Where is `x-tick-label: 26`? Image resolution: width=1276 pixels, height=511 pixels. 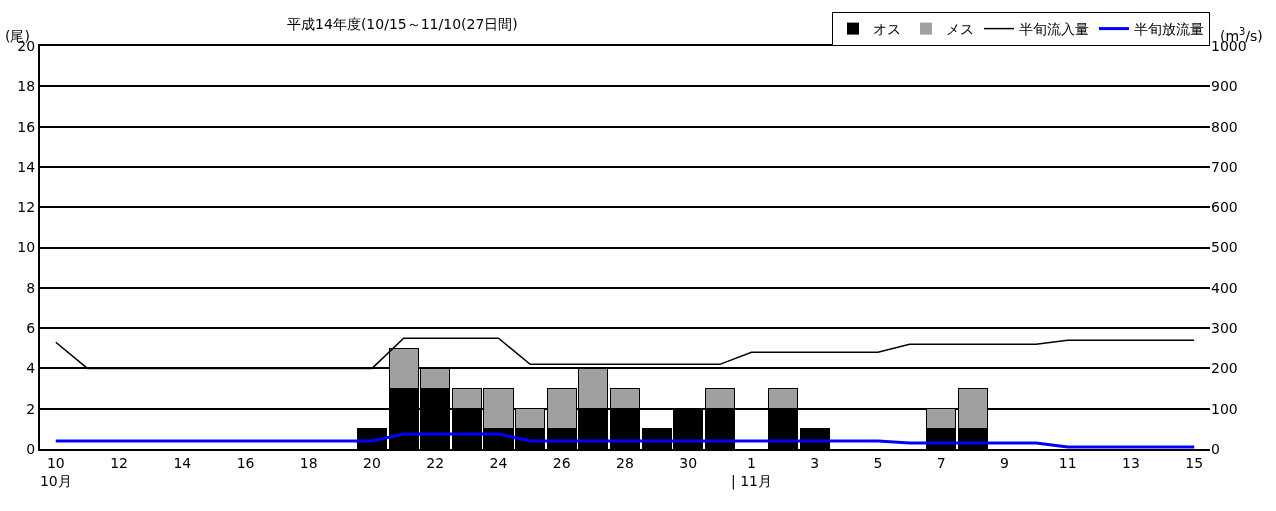 x-tick-label: 26 is located at coordinates (561, 462).